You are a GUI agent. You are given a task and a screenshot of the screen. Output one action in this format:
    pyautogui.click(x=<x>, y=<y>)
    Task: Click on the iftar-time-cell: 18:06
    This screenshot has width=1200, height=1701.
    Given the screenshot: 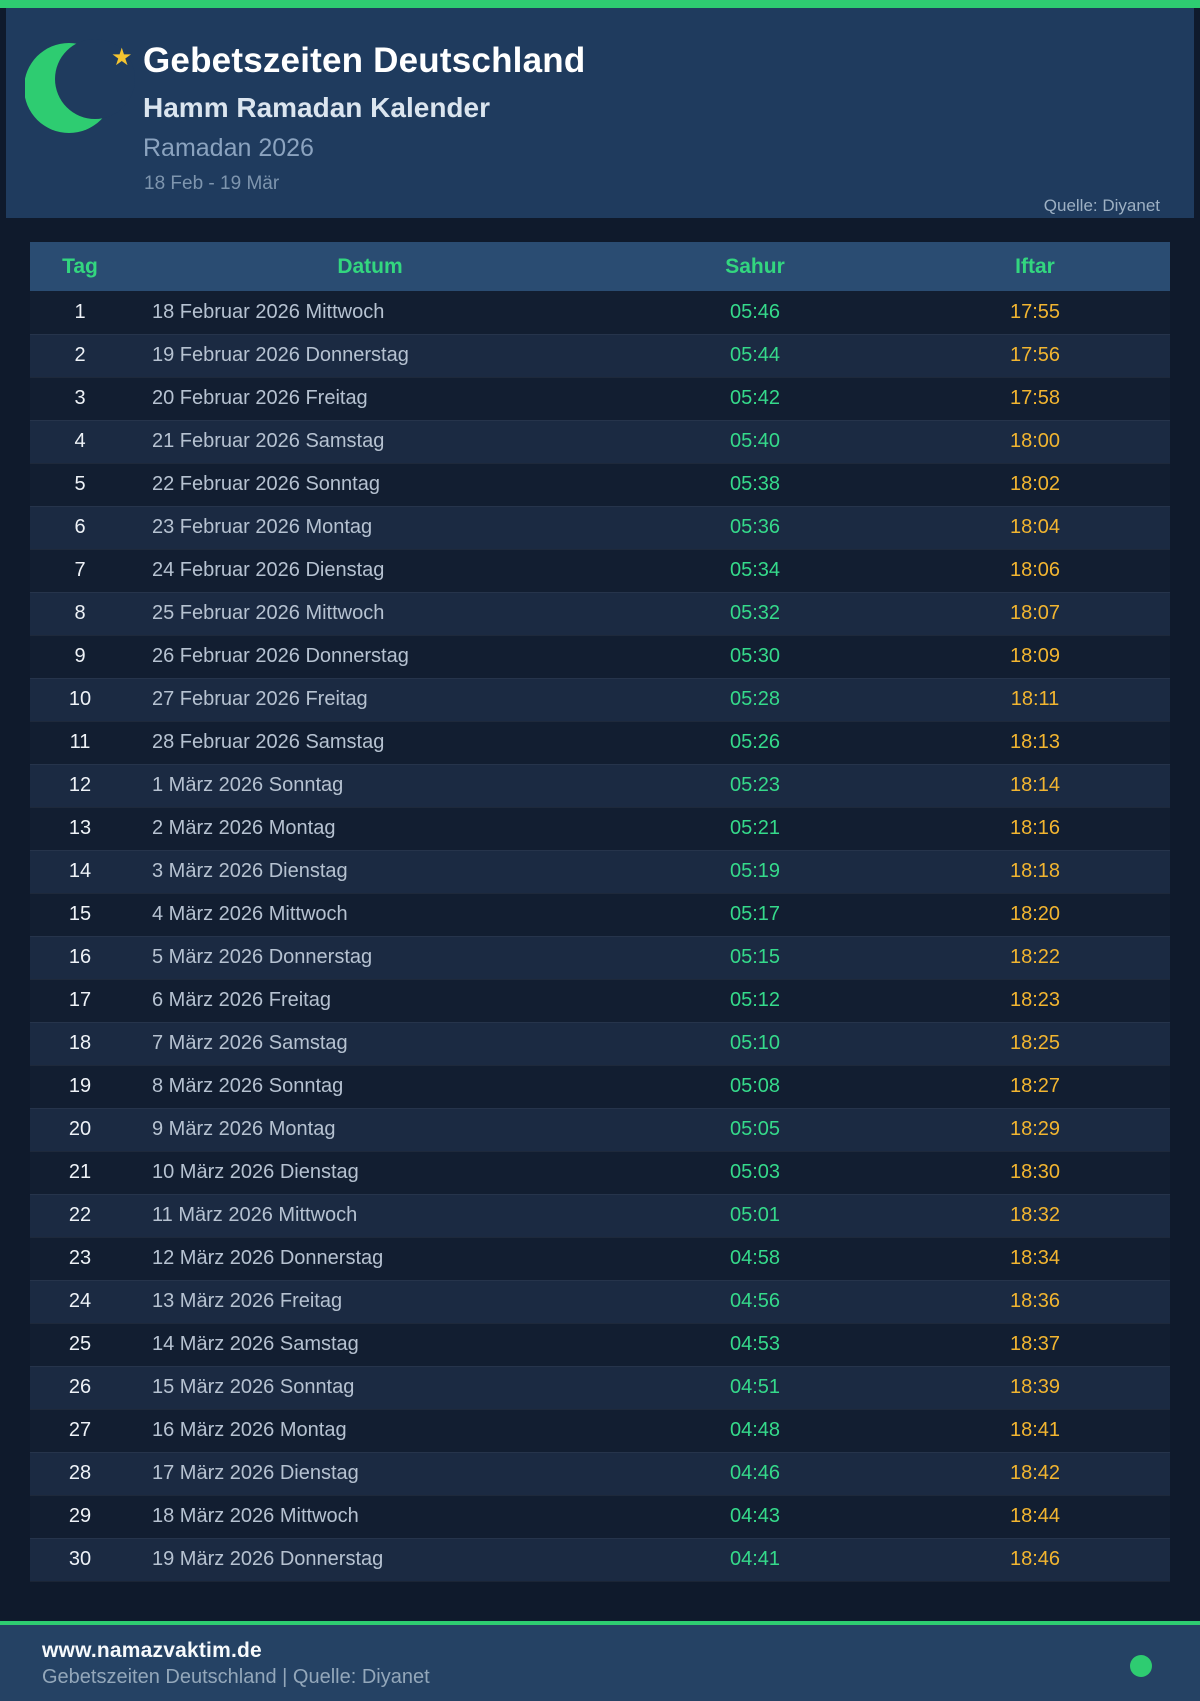 What is the action you would take?
    pyautogui.click(x=1035, y=570)
    